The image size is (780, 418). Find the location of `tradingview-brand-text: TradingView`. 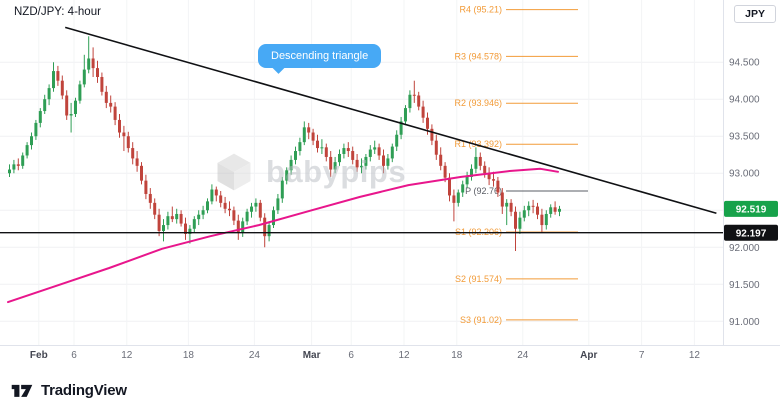

tradingview-brand-text: TradingView is located at coordinates (84, 390).